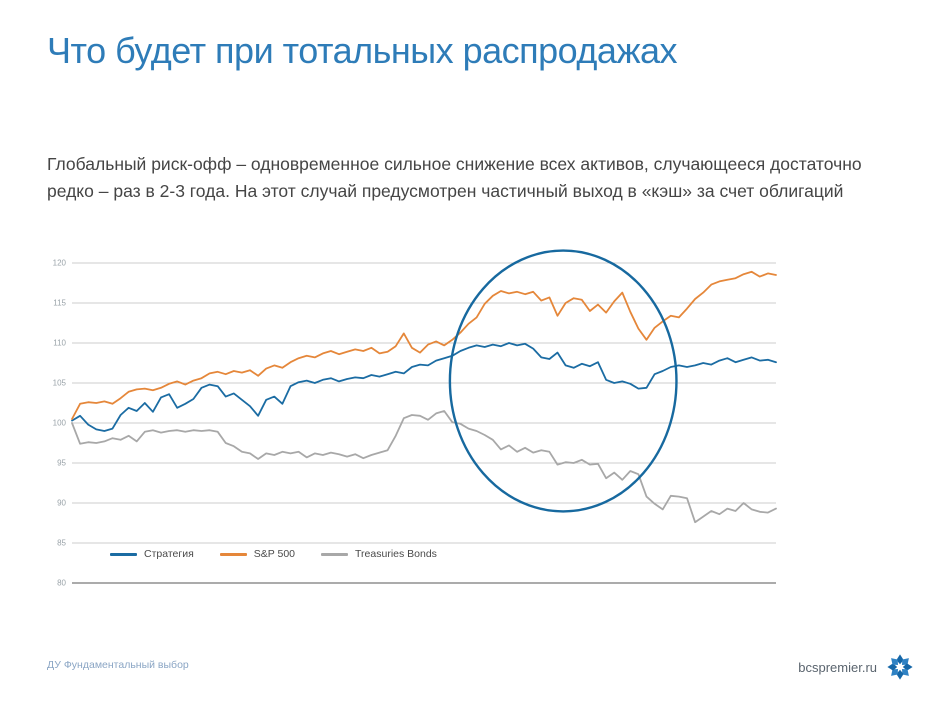 Image resolution: width=940 pixels, height=707 pixels. I want to click on legend-label-sp500: S&P 500, so click(274, 554).